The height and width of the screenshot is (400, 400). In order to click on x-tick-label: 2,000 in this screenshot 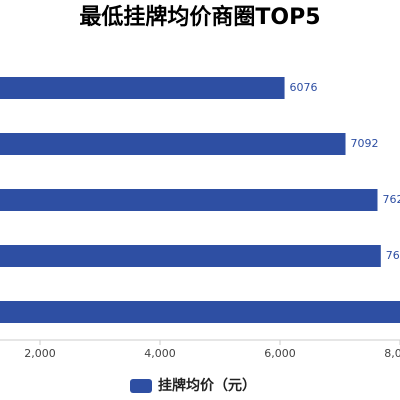, I will do `click(40, 353)`.